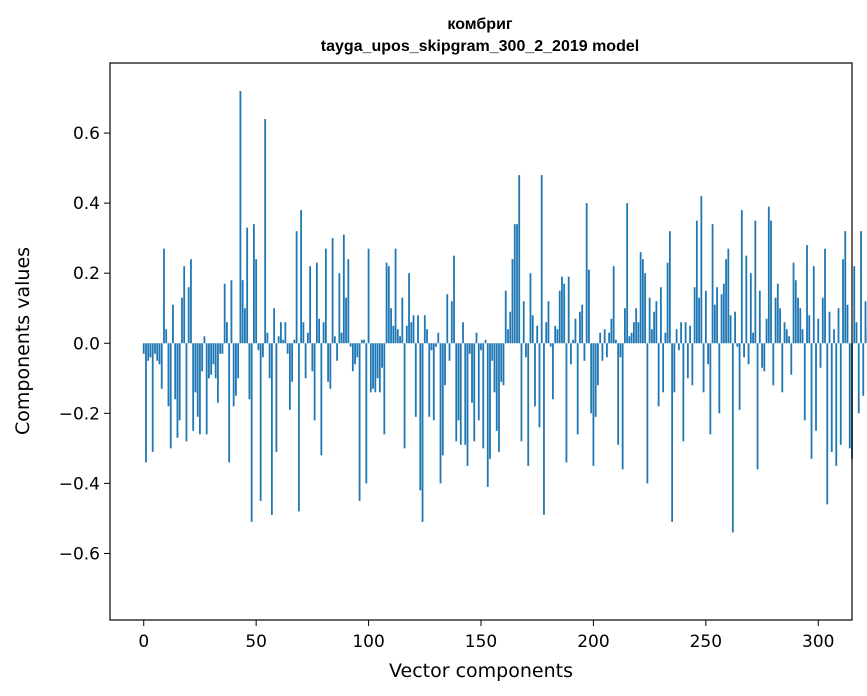 Image resolution: width=867 pixels, height=696 pixels. I want to click on x-tick-label: 0, so click(143, 642).